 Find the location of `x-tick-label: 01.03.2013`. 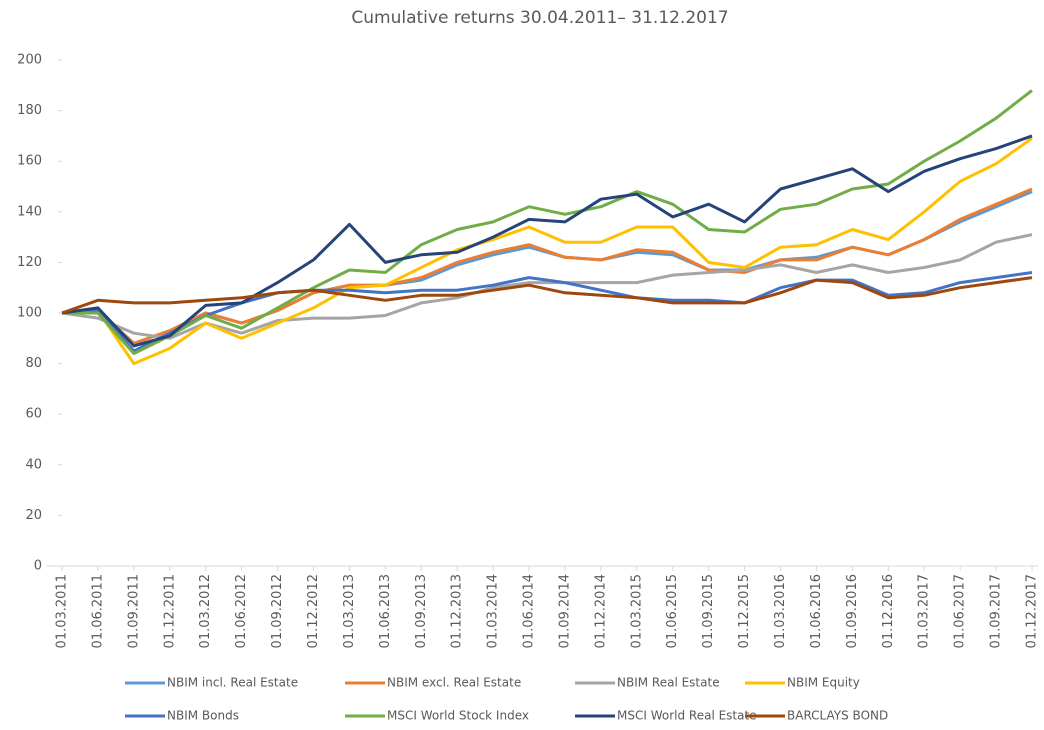

x-tick-label: 01.03.2013 is located at coordinates (349, 611).